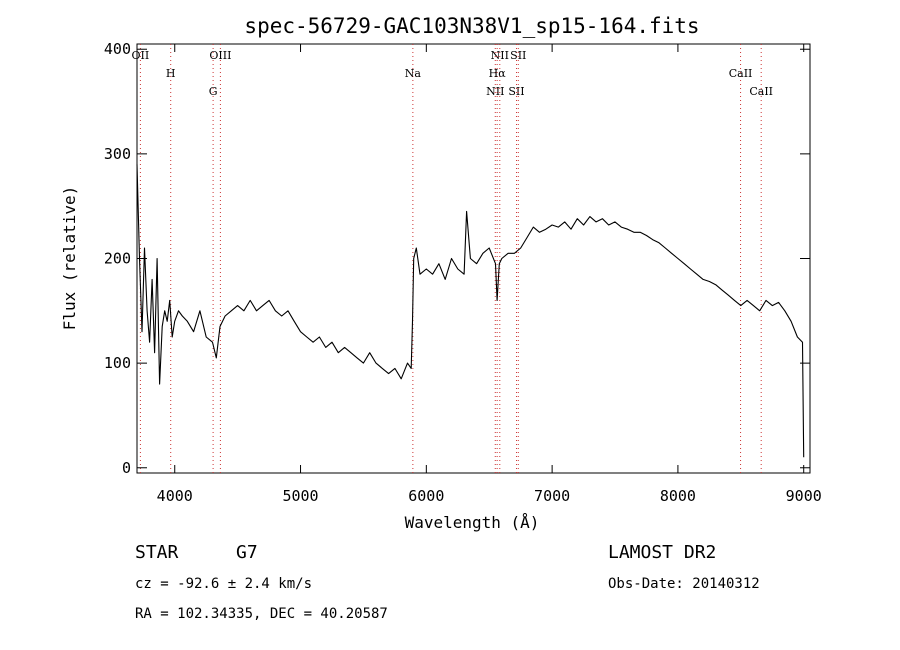 The image size is (900, 650). Describe the element at coordinates (552, 496) in the screenshot. I see `x-tick-label-3: 7000` at that location.